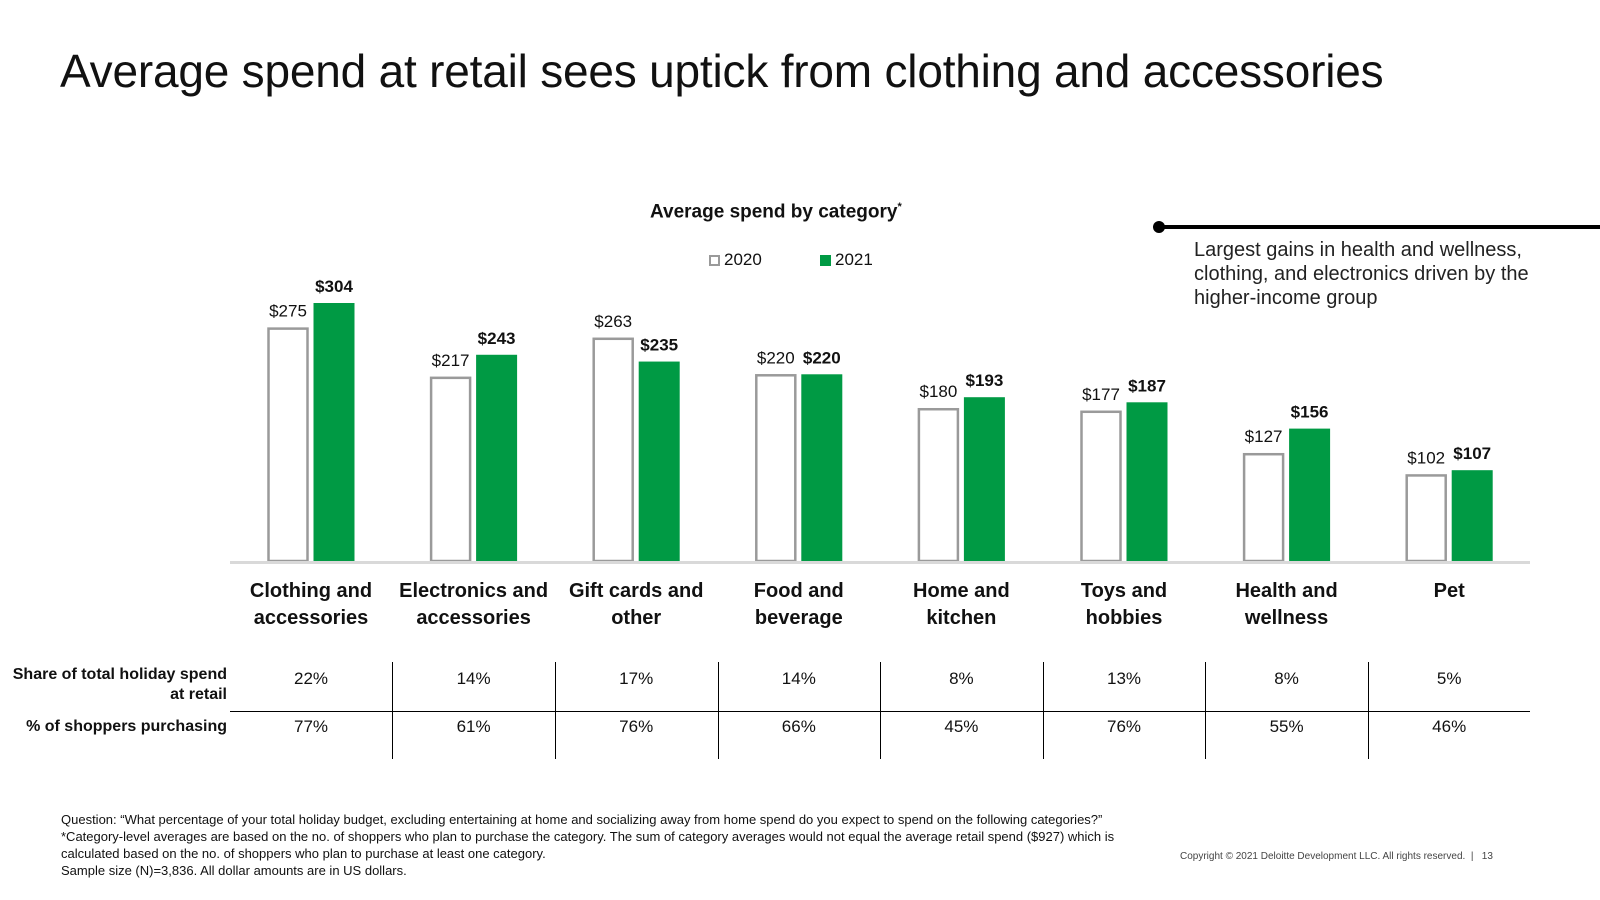 The width and height of the screenshot is (1600, 900). What do you see at coordinates (1124, 678) in the screenshot?
I see `table-cell: 13%` at bounding box center [1124, 678].